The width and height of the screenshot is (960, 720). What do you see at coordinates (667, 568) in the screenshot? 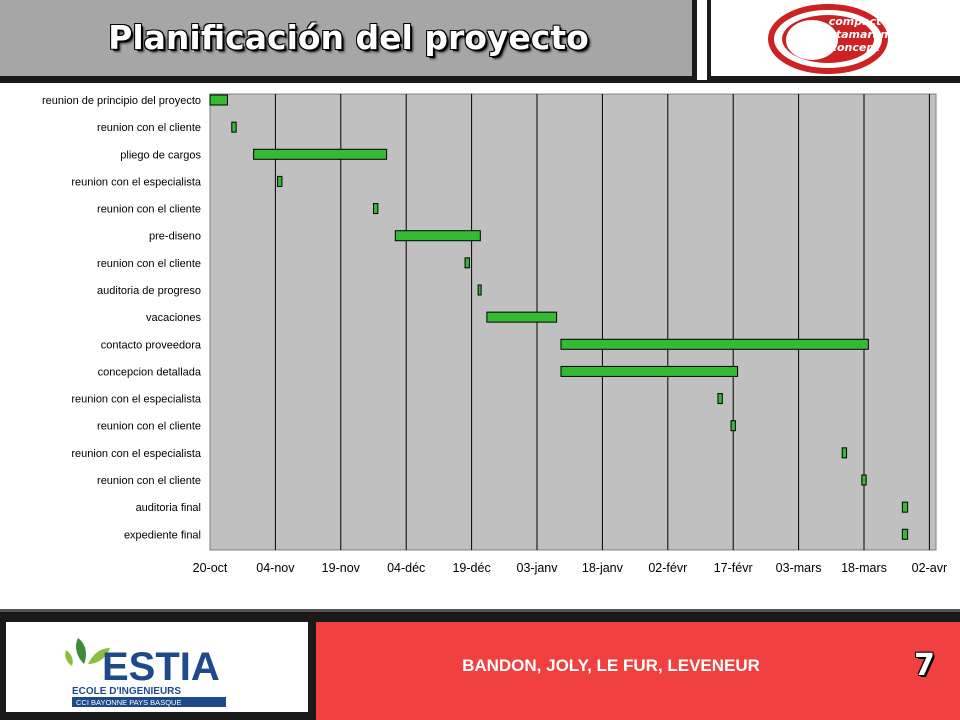
I see `x-tick-label: 02-févr` at bounding box center [667, 568].